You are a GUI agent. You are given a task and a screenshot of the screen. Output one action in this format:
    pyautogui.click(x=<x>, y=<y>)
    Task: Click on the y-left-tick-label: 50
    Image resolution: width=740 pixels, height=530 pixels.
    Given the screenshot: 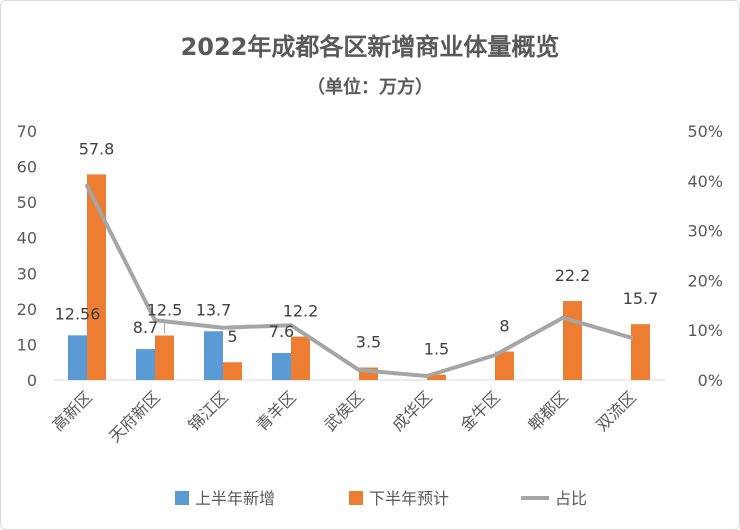 What is the action you would take?
    pyautogui.click(x=27, y=202)
    